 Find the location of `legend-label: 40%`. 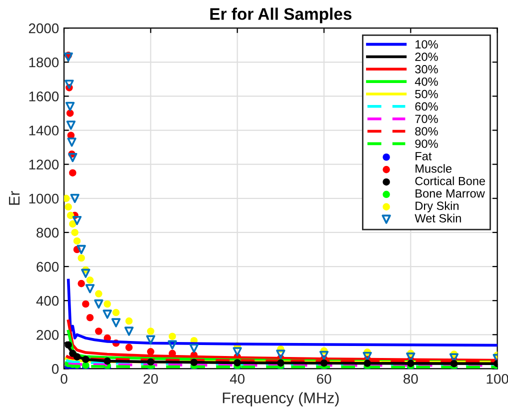

legend-label: 40% is located at coordinates (426, 81).